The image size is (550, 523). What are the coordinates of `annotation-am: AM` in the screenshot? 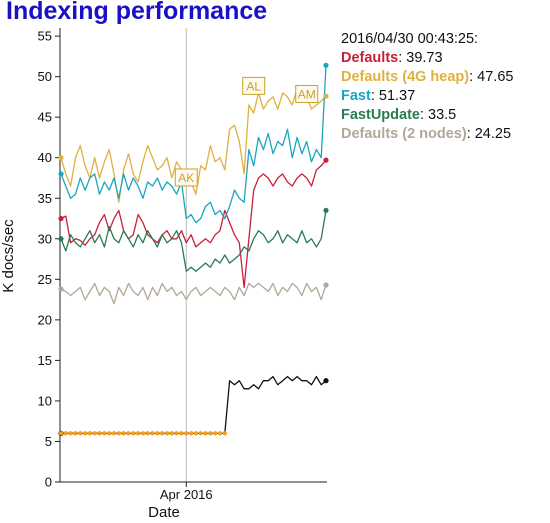 It's located at (307, 93).